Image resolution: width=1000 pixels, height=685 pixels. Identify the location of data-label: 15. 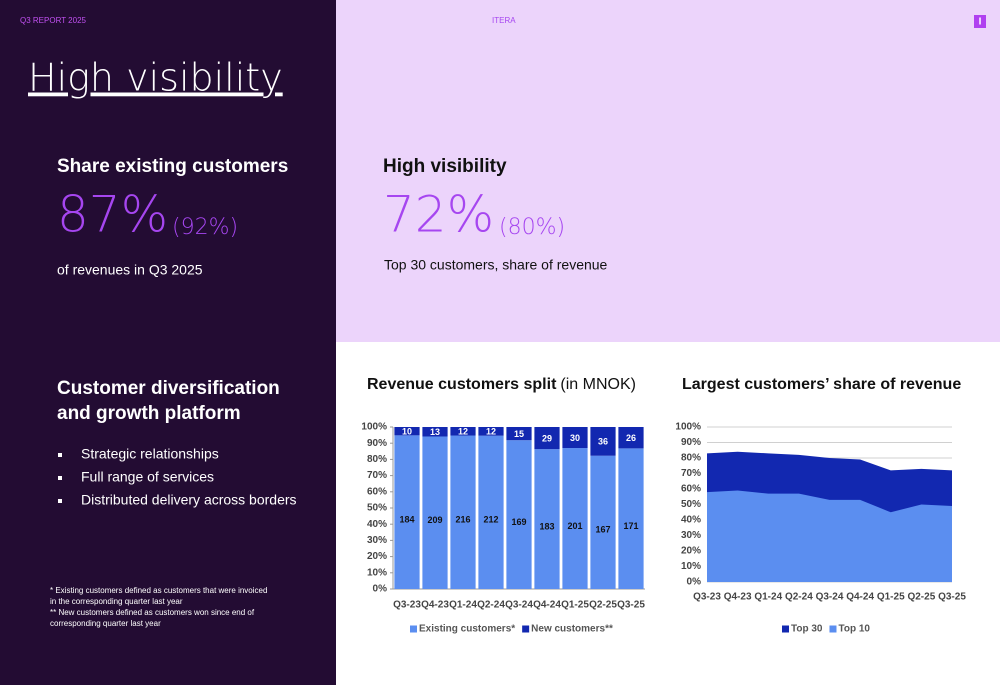
(519, 434).